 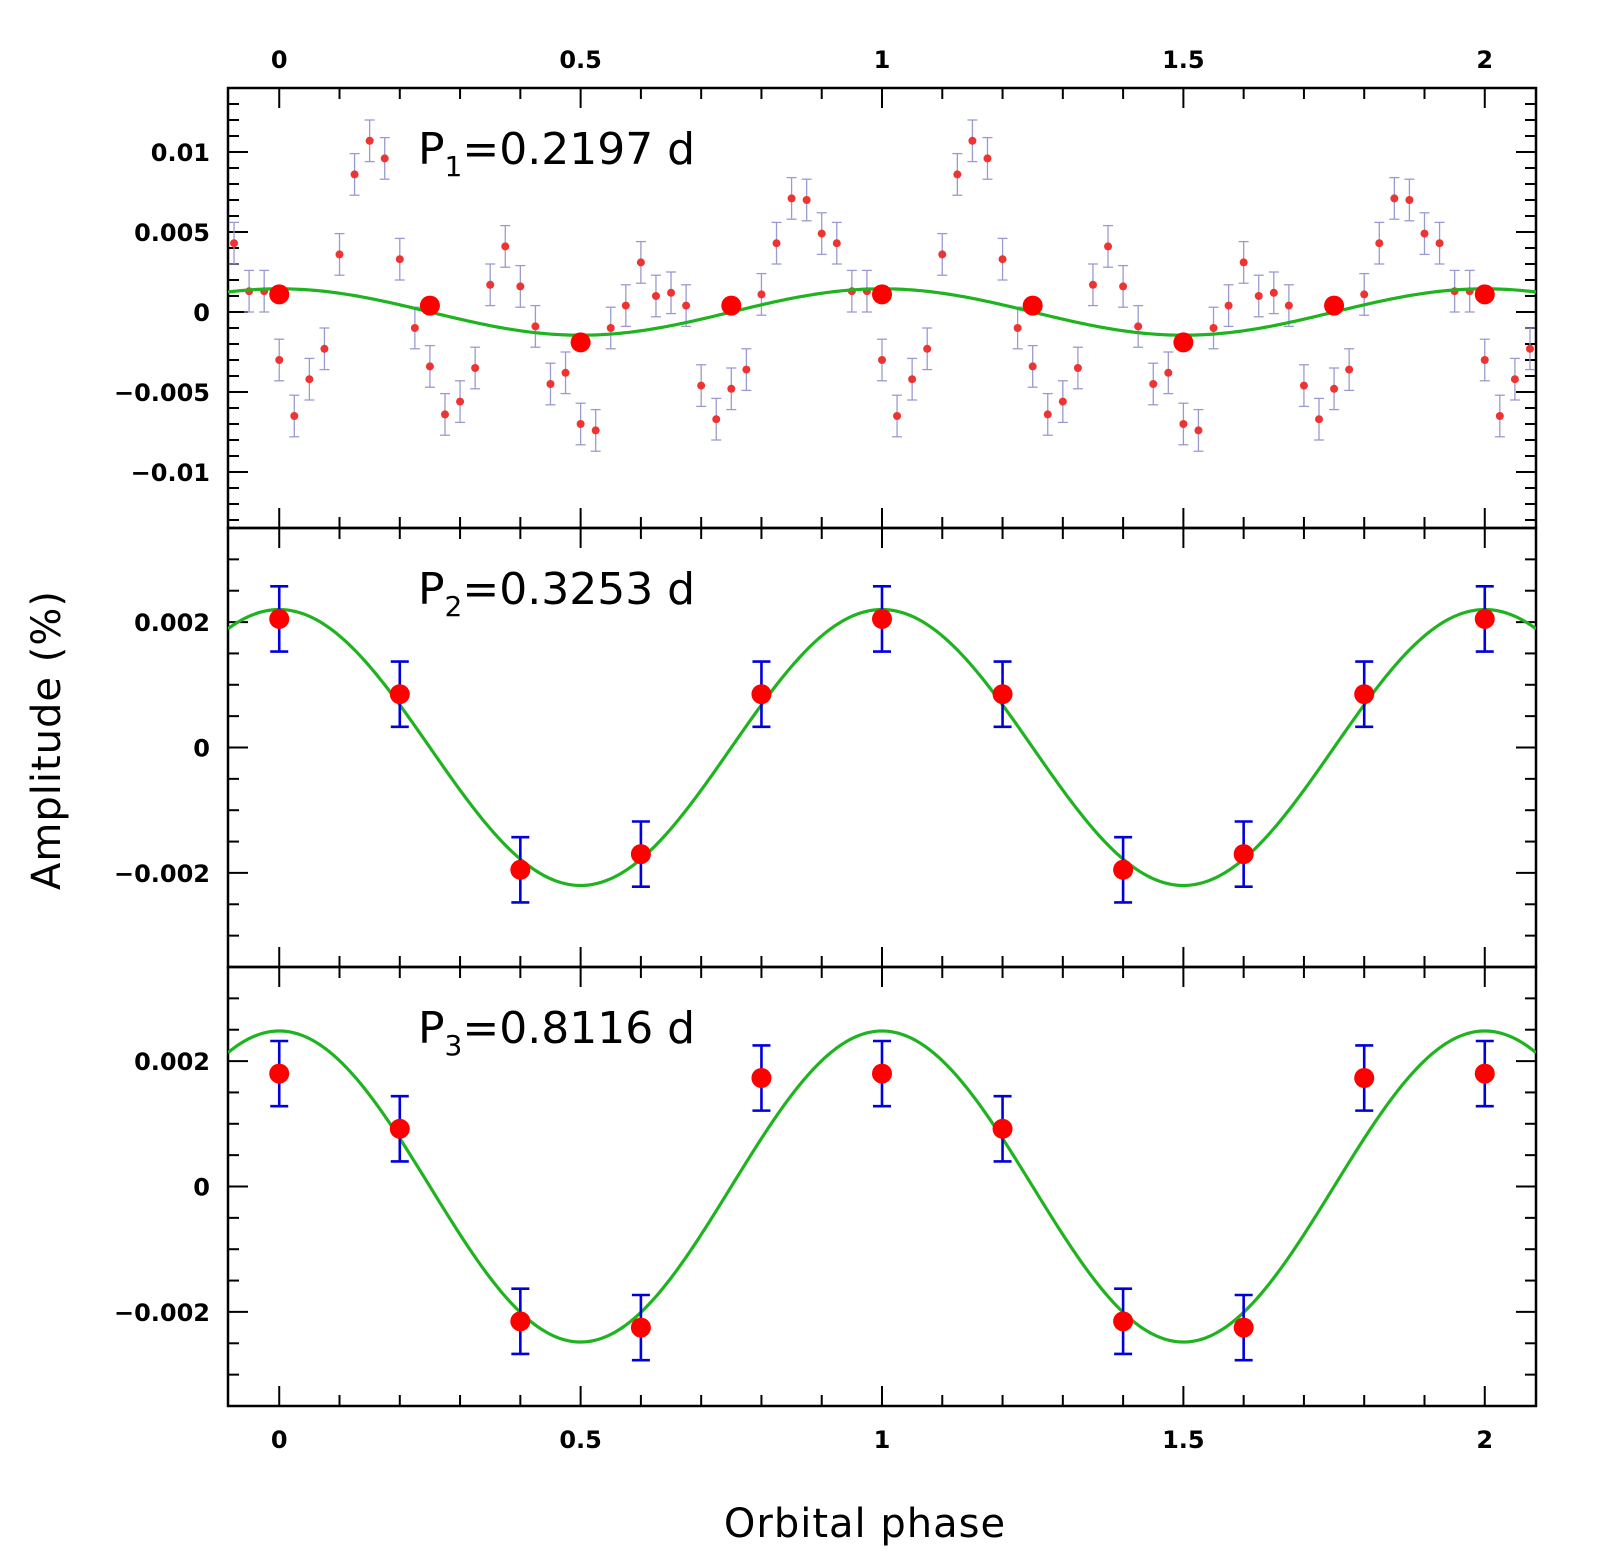 I want to click on x-tick-label-bottom: 1.5, so click(x=1183, y=1440).